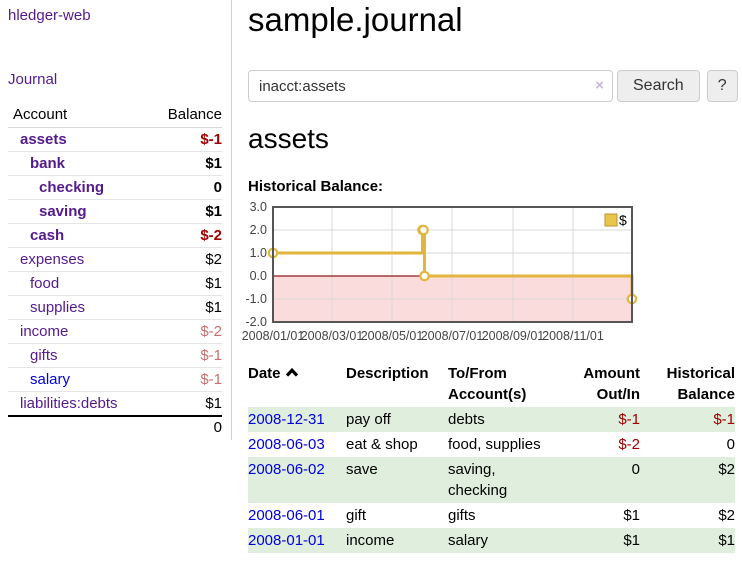 This screenshot has width=742, height=582. I want to click on account-row: expenses $2, so click(115, 259).